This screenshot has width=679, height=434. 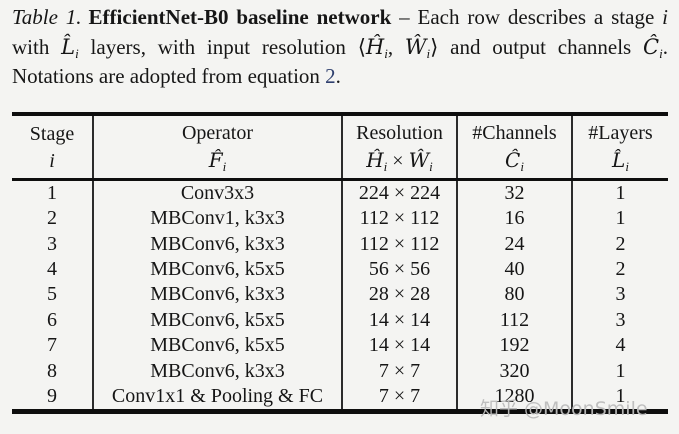 I want to click on table-row: 5 MBConv6, k3x3 28 × 28 80 3, so click(x=340, y=295).